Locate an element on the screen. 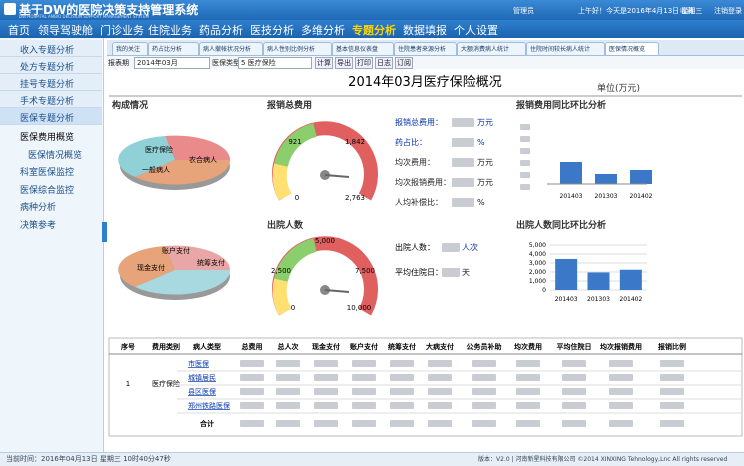 This screenshot has width=744, height=466. tab-label: 医保情况概览 is located at coordinates (627, 49).